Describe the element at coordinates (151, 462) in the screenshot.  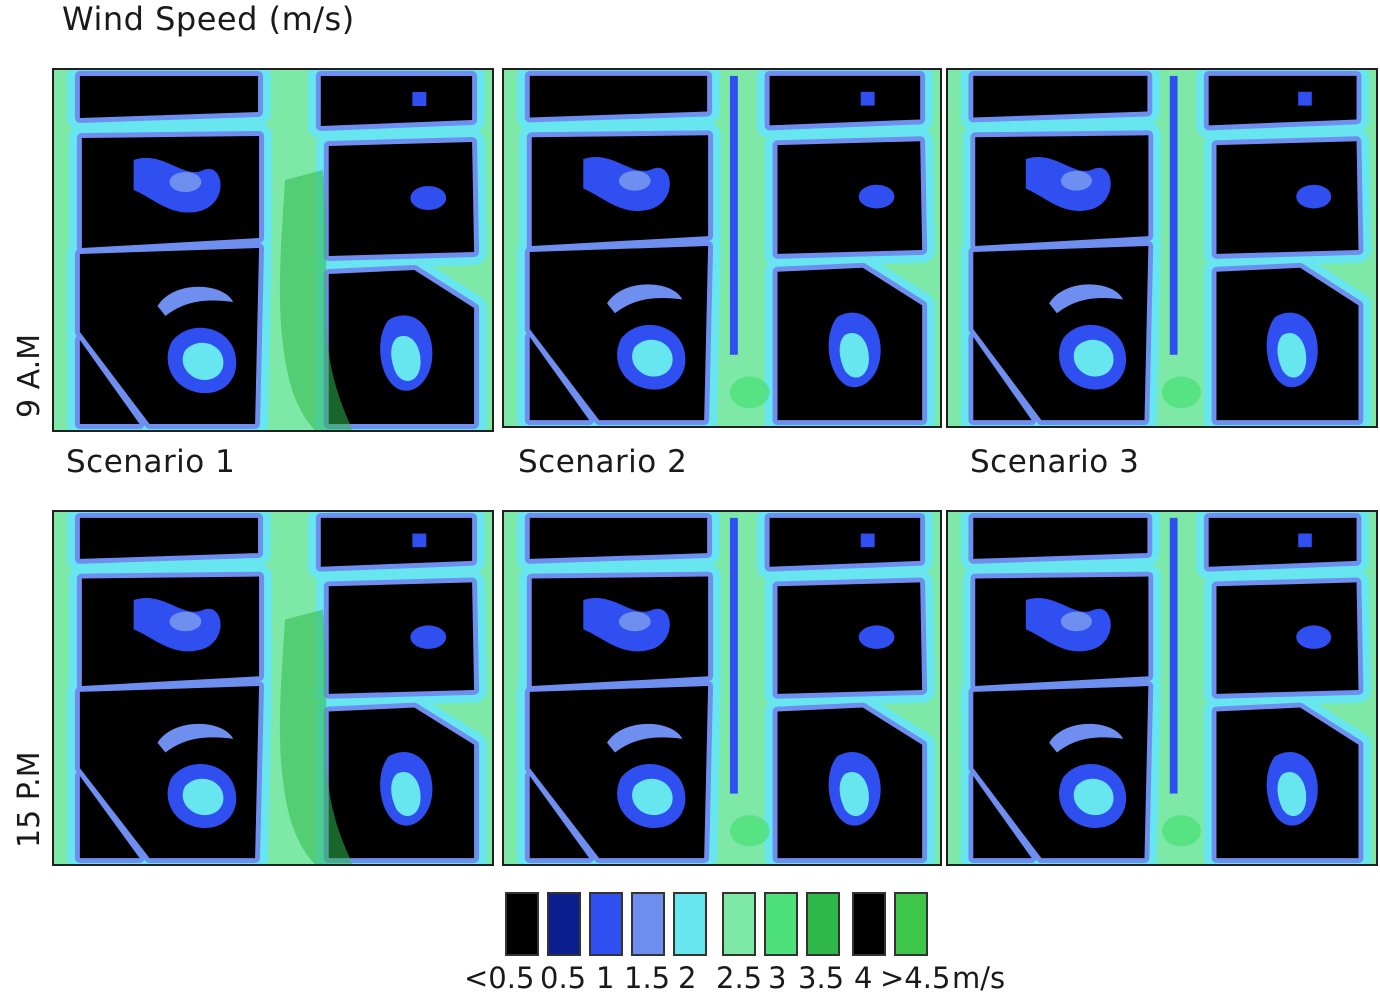
I see `scenario-1-label: Scenario 1` at that location.